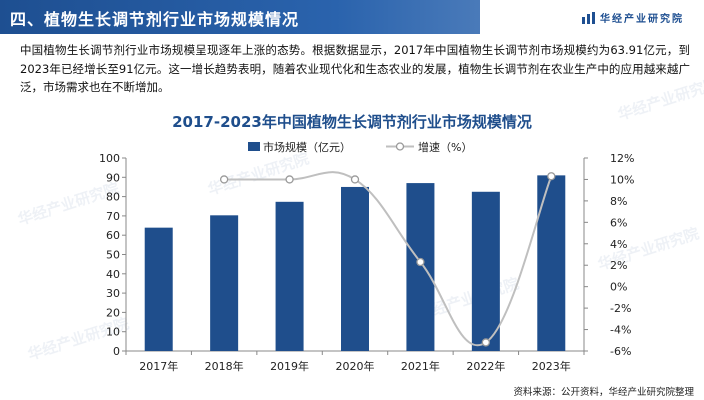 The image size is (704, 400). I want to click on left-tick-label: 40, so click(113, 274).